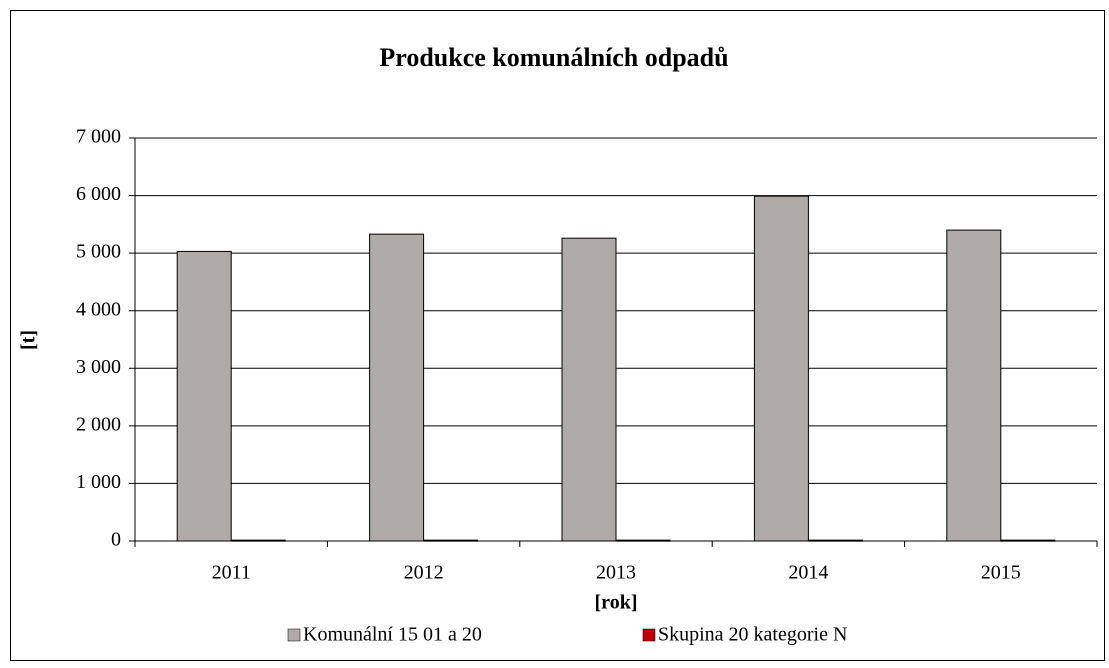  I want to click on y-tick-label: 4 000, so click(98, 309).